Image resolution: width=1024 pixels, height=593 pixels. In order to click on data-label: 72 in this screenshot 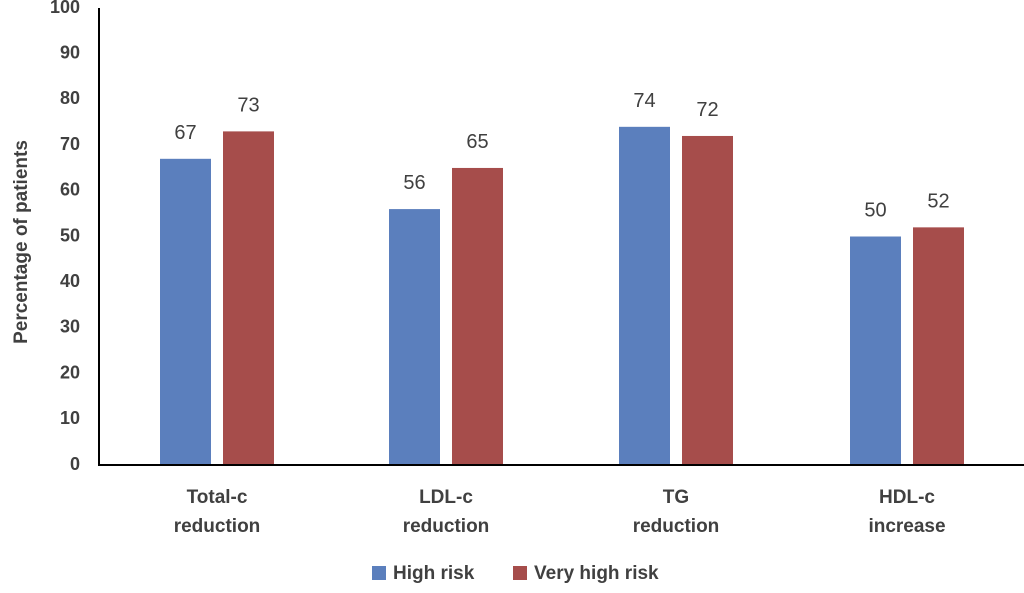, I will do `click(707, 110)`.